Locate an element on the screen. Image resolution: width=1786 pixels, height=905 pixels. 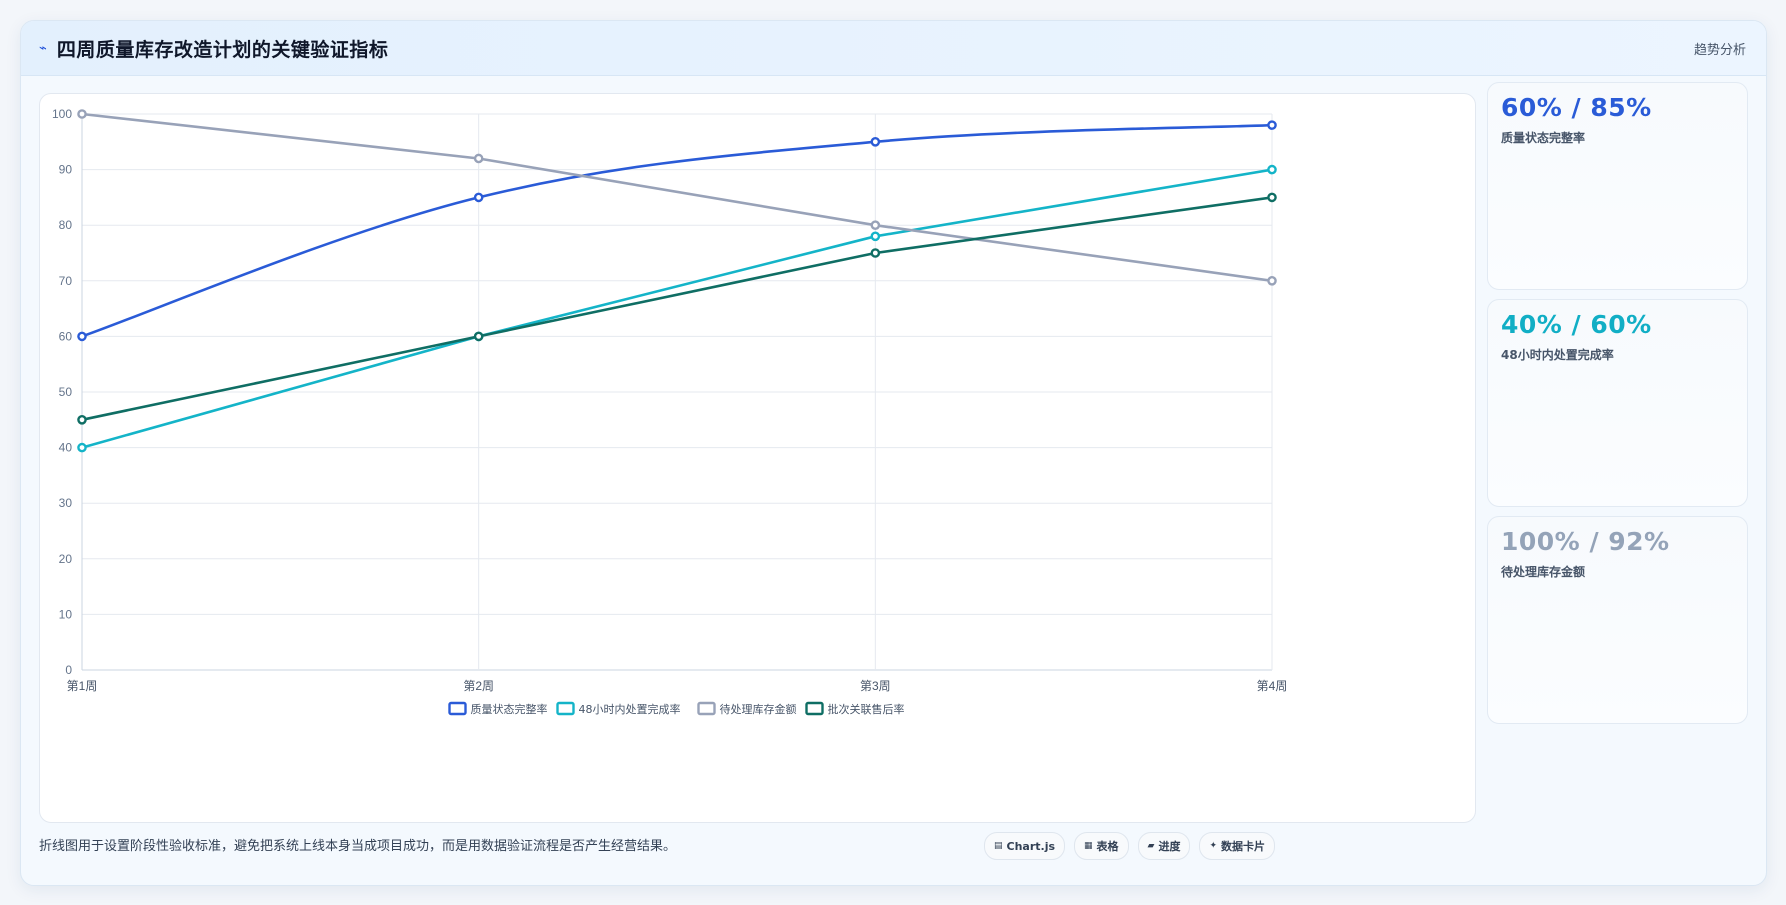
progress-icon: ▰ is located at coordinates (1151, 846).